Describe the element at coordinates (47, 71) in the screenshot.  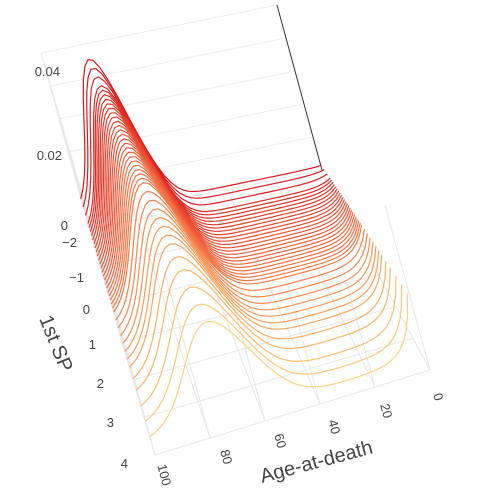
I see `z-tick-label: 0.04` at that location.